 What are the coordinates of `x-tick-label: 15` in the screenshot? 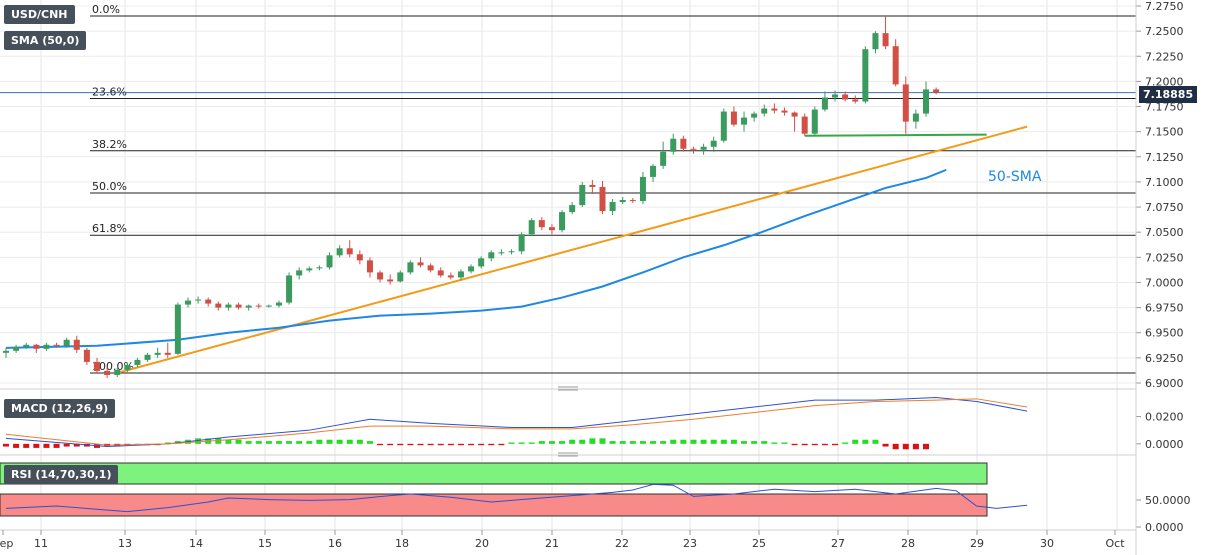 It's located at (265, 543).